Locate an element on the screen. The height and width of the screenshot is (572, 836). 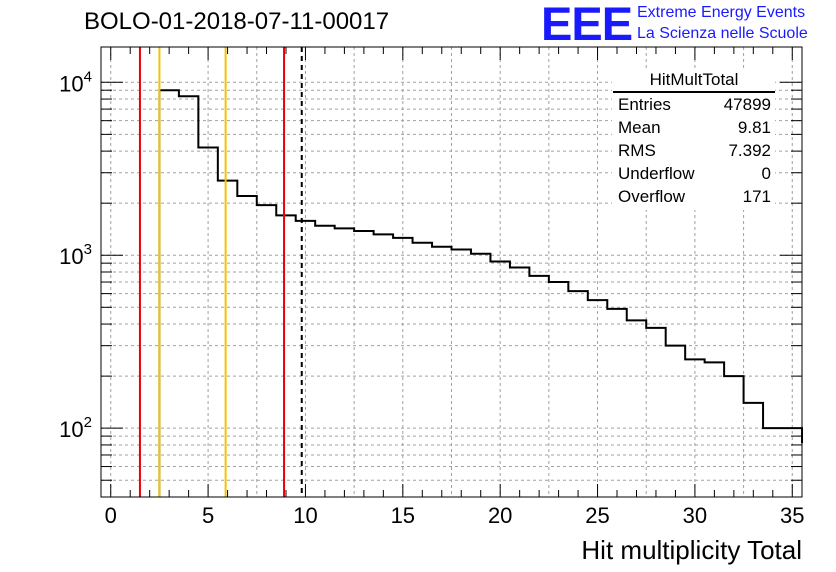
stats-row-underflow: Underflow 0 is located at coordinates (693, 173).